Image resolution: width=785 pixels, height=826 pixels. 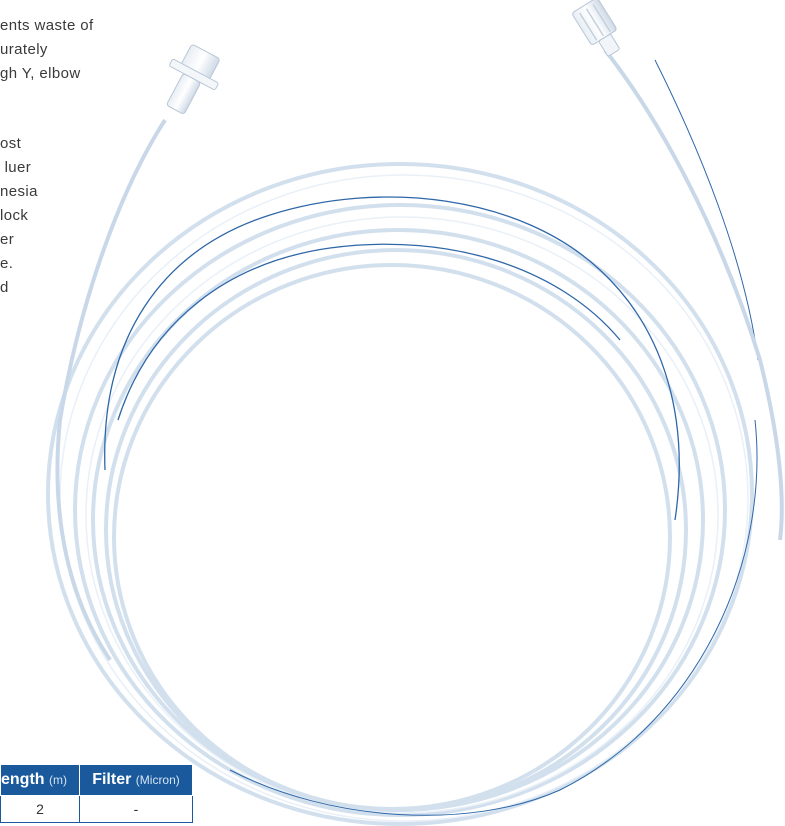 I want to click on description-paragraph-2: ost luer nesia lock er e. d, so click(x=19, y=216).